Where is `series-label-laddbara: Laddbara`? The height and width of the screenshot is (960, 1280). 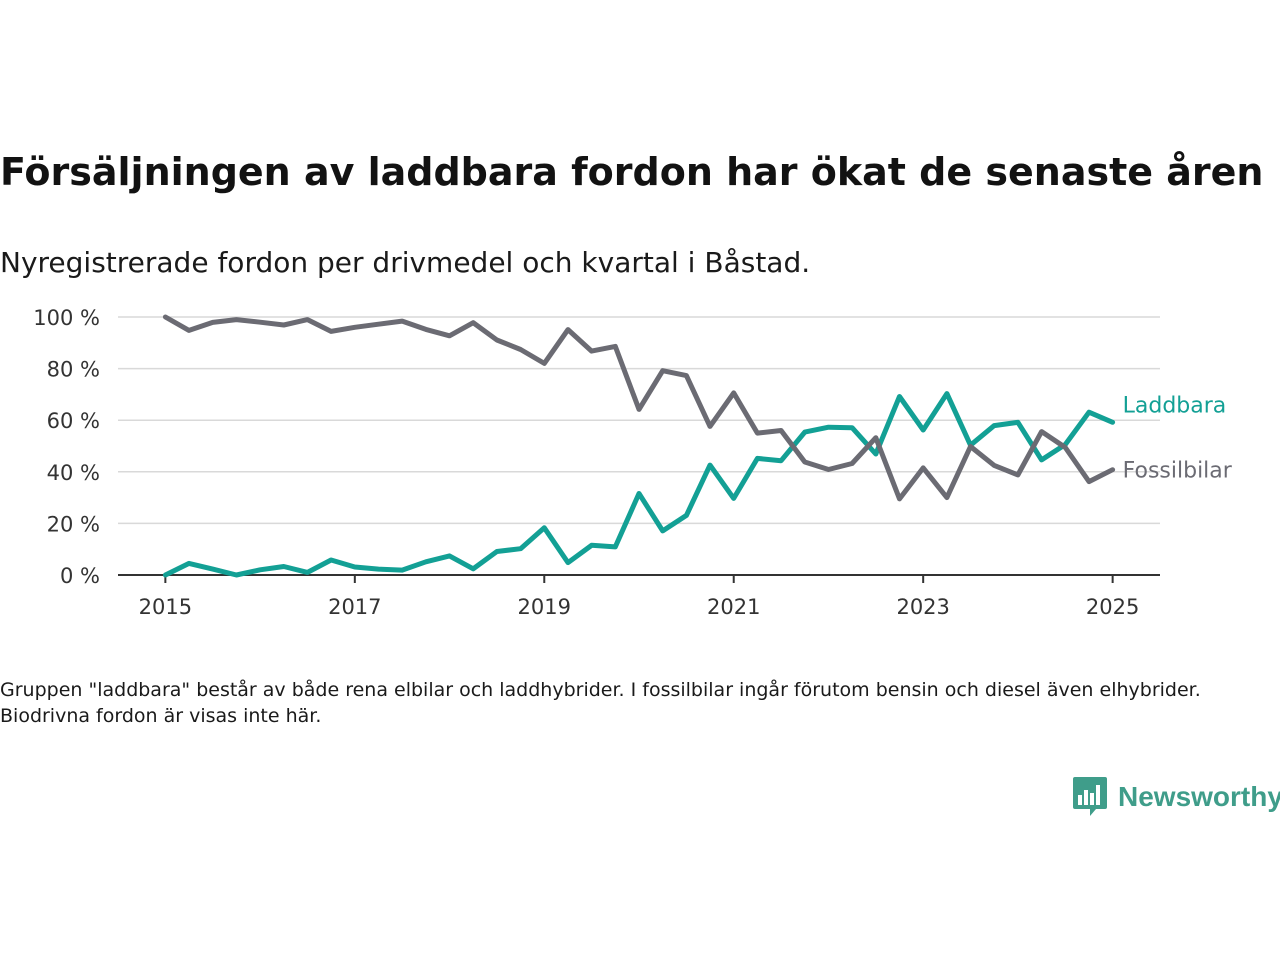
series-label-laddbara: Laddbara is located at coordinates (1175, 405).